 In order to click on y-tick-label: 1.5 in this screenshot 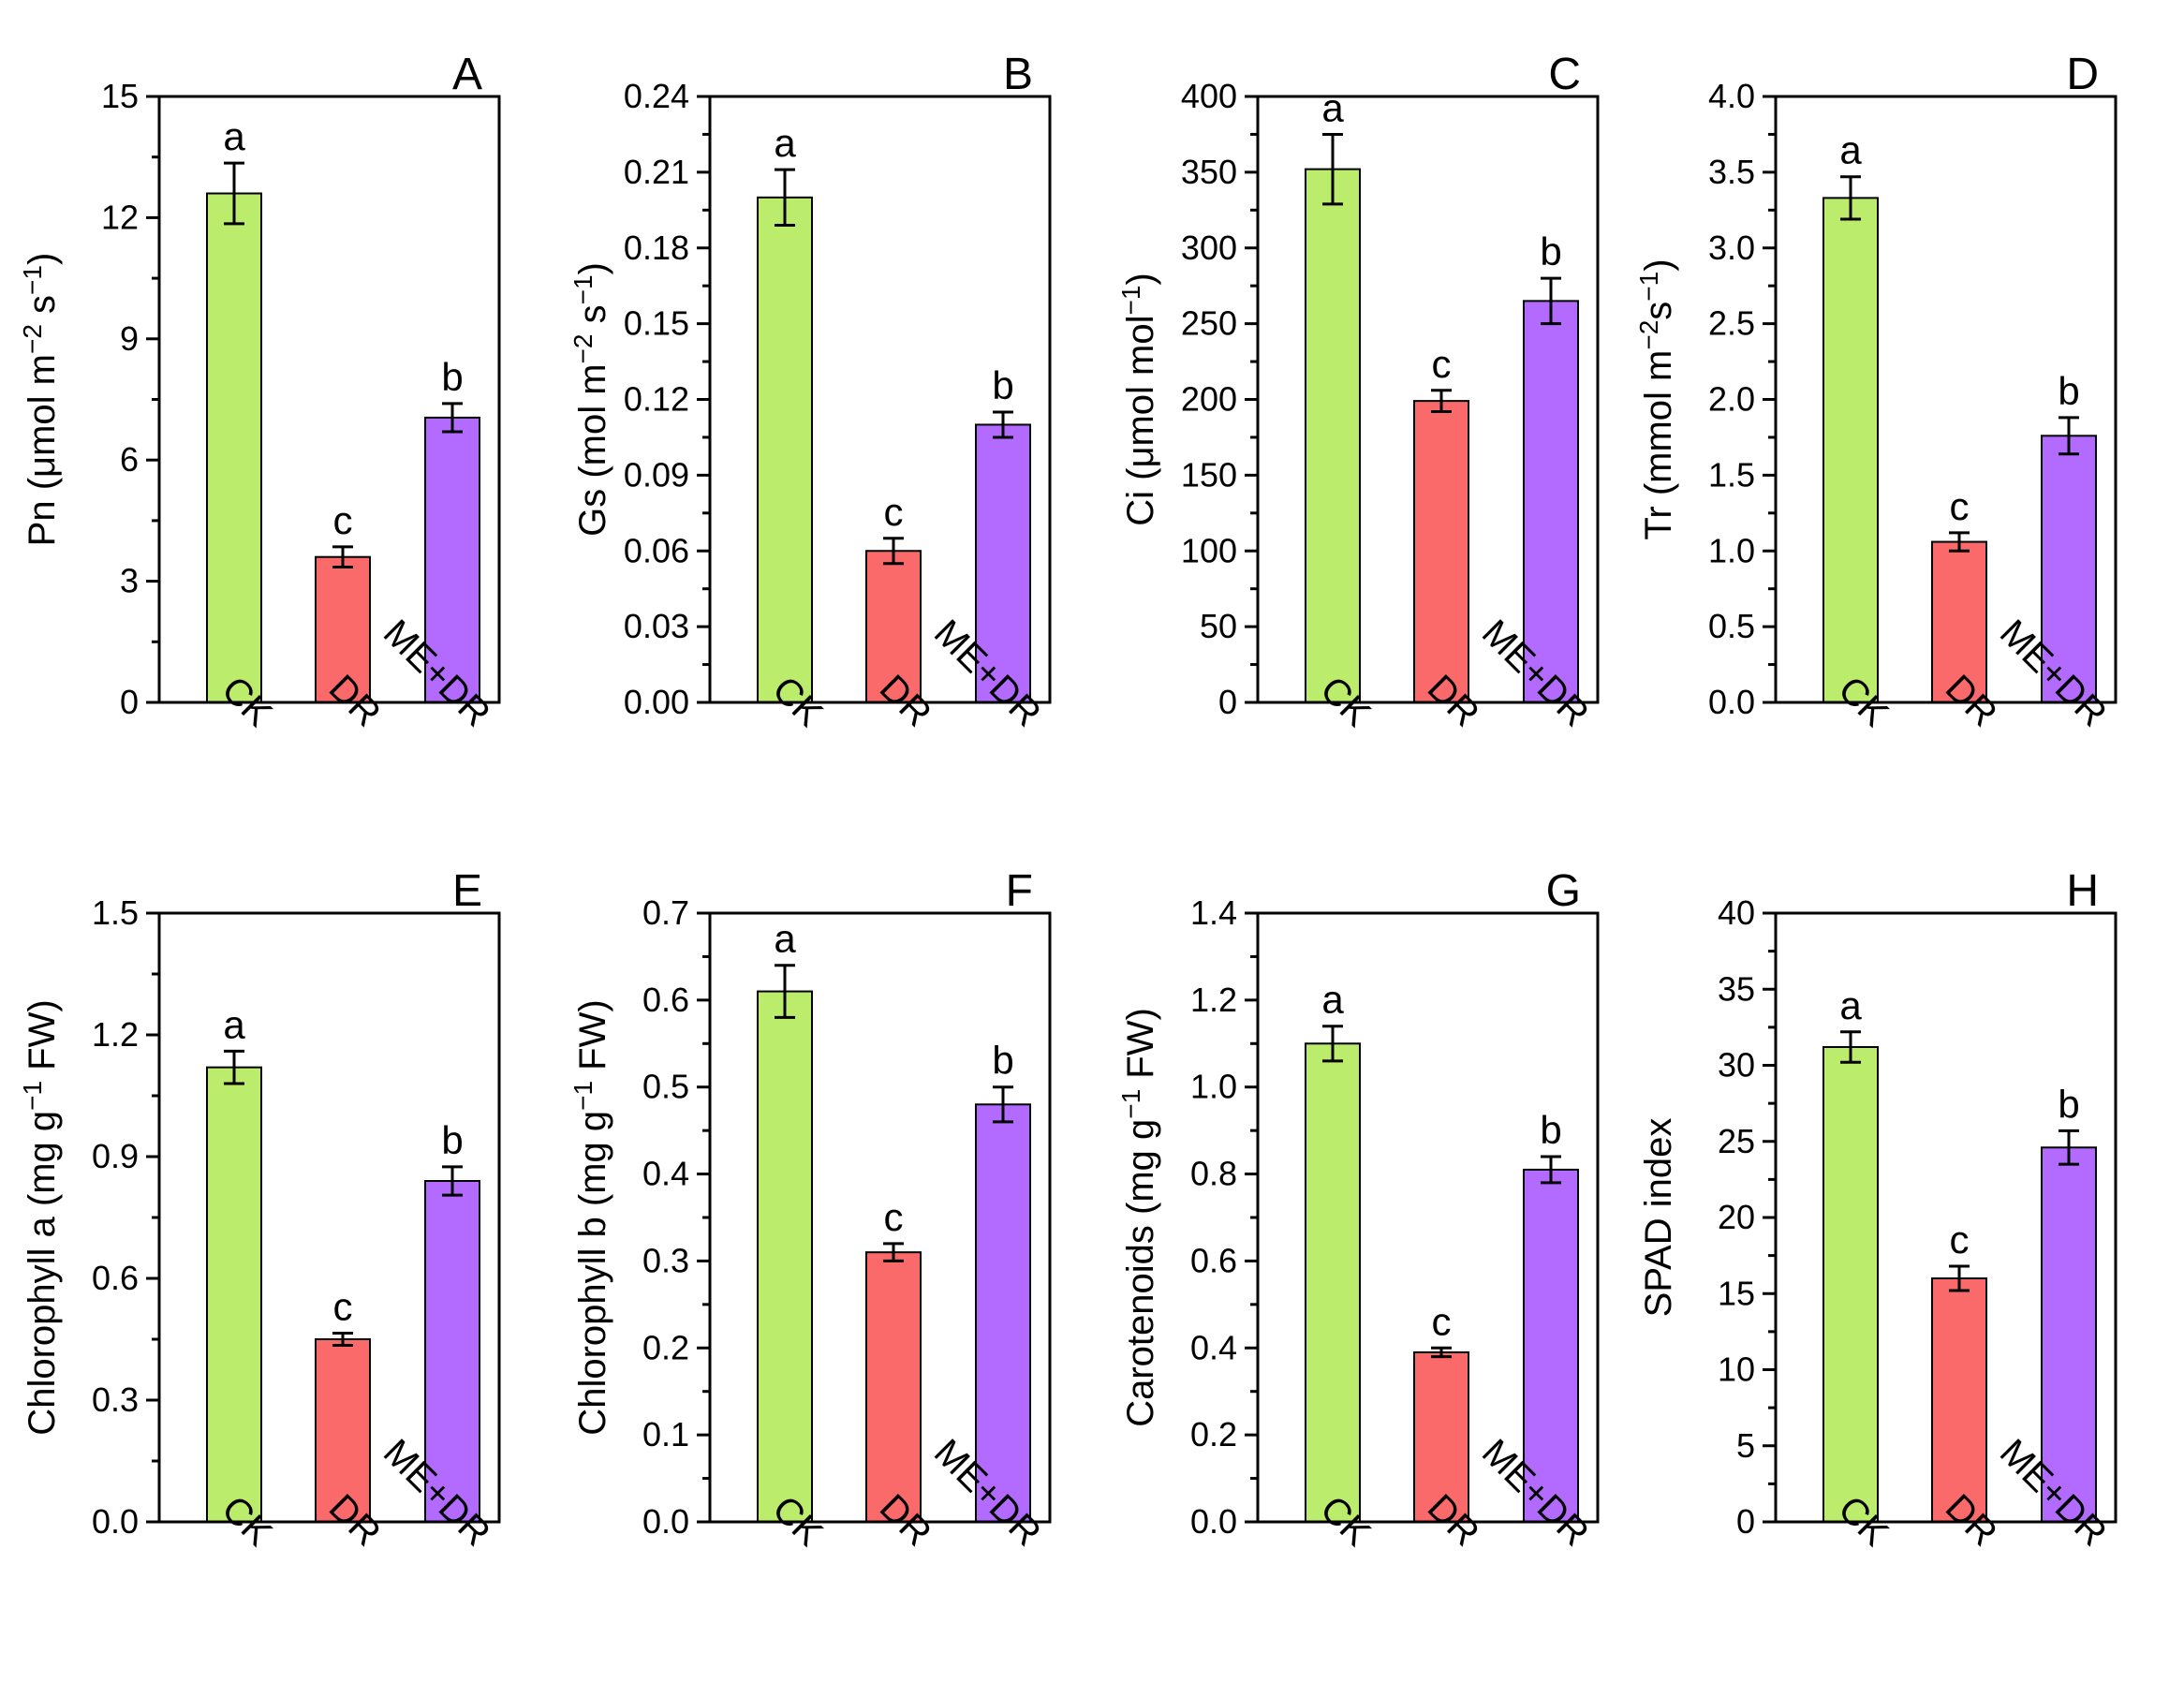, I will do `click(1731, 474)`.